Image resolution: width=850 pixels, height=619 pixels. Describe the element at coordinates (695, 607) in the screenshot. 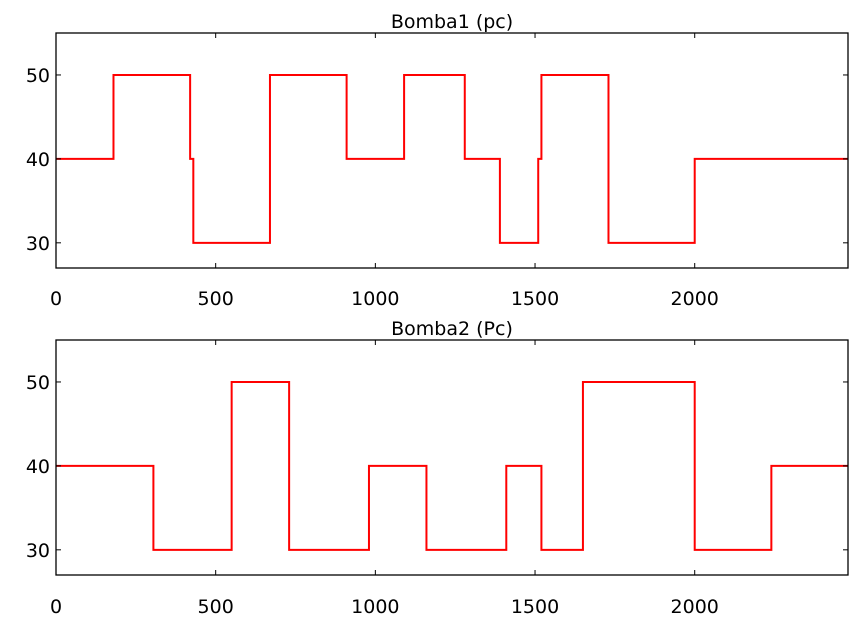

I see `bomba2-x-tick-label: 2000` at that location.